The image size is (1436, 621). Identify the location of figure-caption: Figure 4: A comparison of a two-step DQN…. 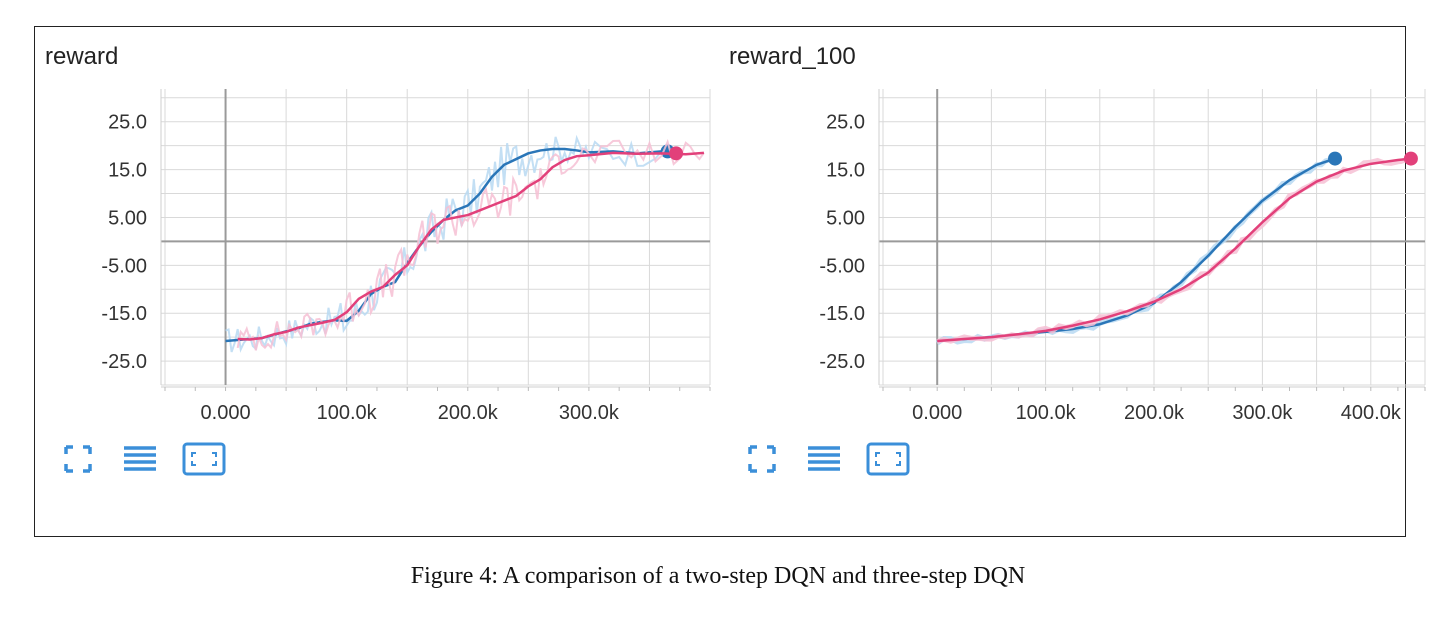
(718, 576).